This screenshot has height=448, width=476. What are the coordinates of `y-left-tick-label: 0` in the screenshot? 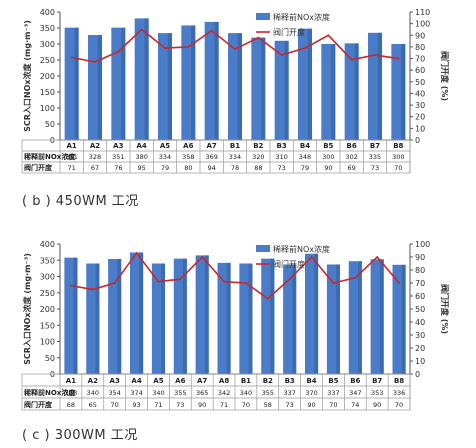 It's located at (52, 140).